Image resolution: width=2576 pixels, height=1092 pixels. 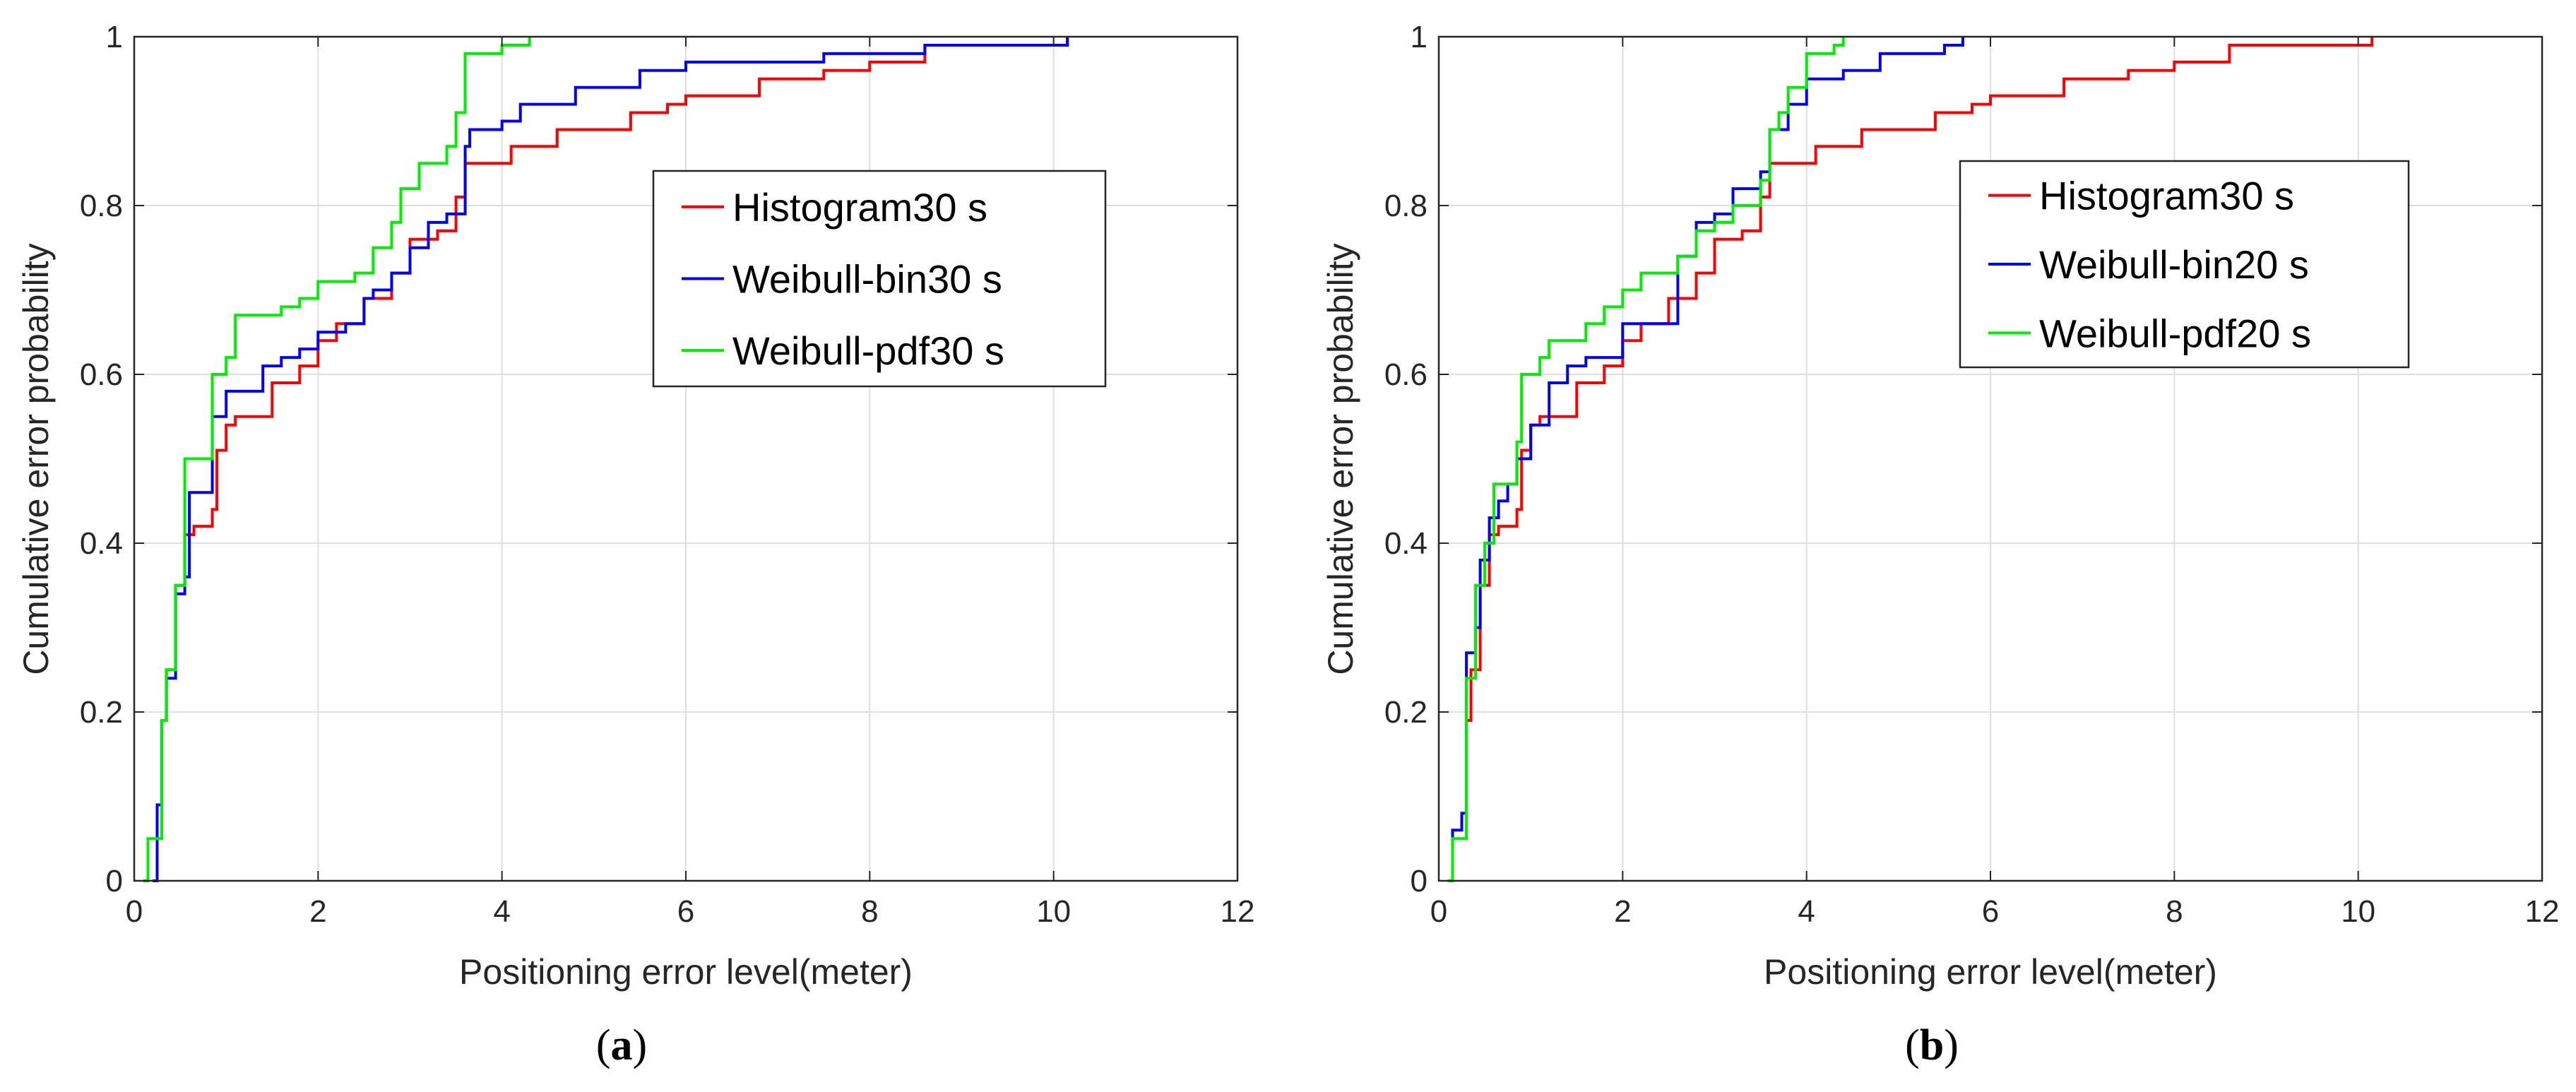 I want to click on panel-label-a: (a), so click(x=621, y=1045).